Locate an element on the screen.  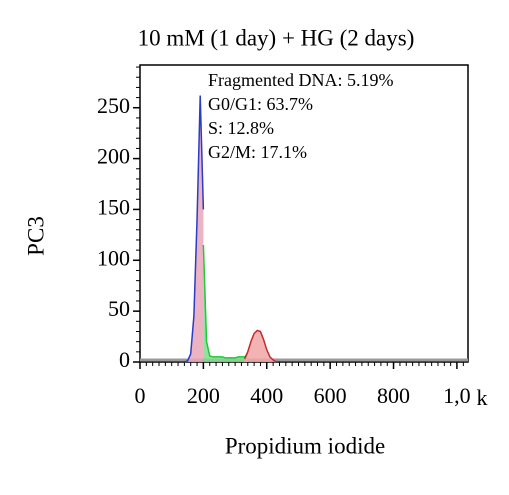
annotation: G2/M: 17.1% is located at coordinates (257, 152).